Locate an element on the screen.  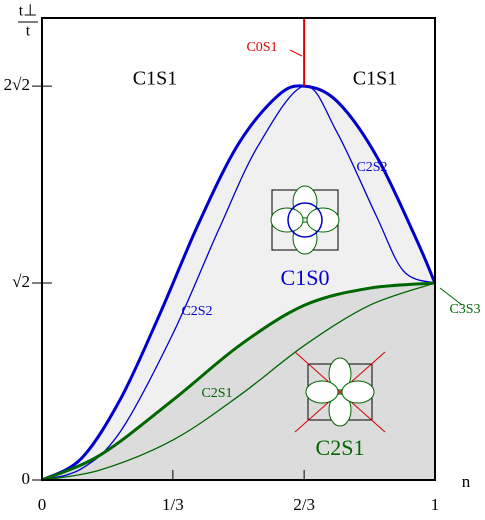
annotation: C0S1 is located at coordinates (261, 47).